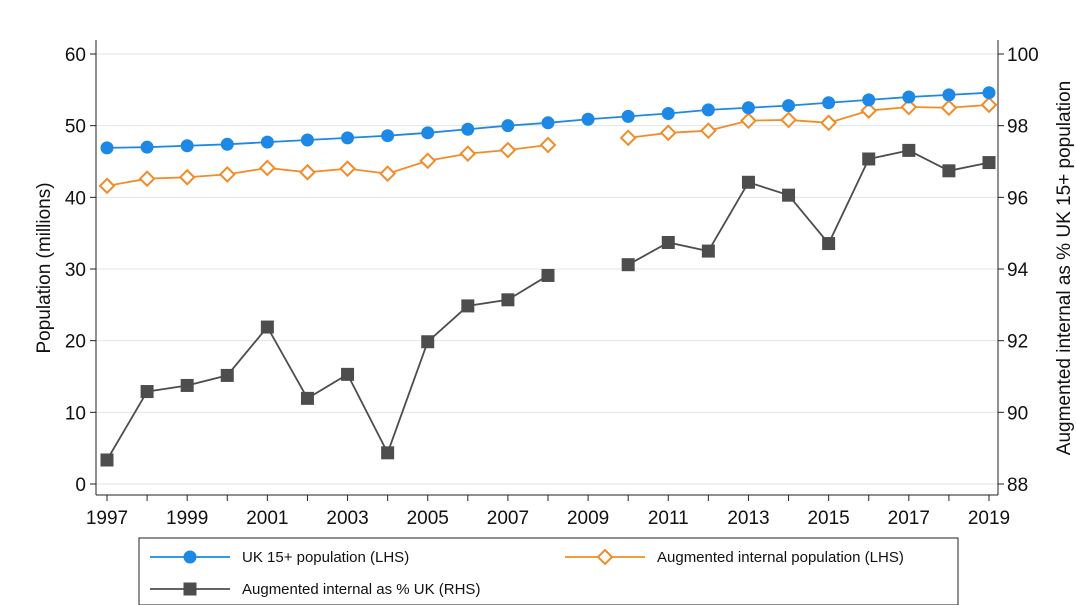 The height and width of the screenshot is (605, 1076). Describe the element at coordinates (508, 518) in the screenshot. I see `x-tick-label: 2007` at that location.